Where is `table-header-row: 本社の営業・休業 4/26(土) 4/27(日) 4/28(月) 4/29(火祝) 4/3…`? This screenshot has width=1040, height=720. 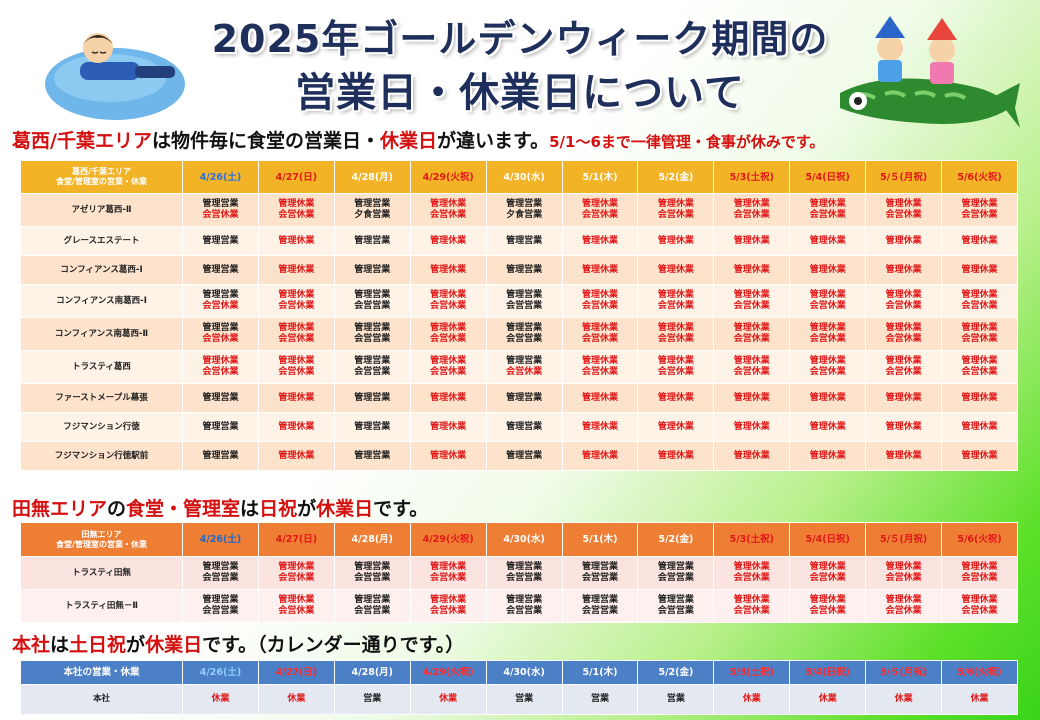 table-header-row: 本社の営業・休業 4/26(土) 4/27(日) 4/28(月) 4/29(火祝) 4/3… is located at coordinates (519, 672).